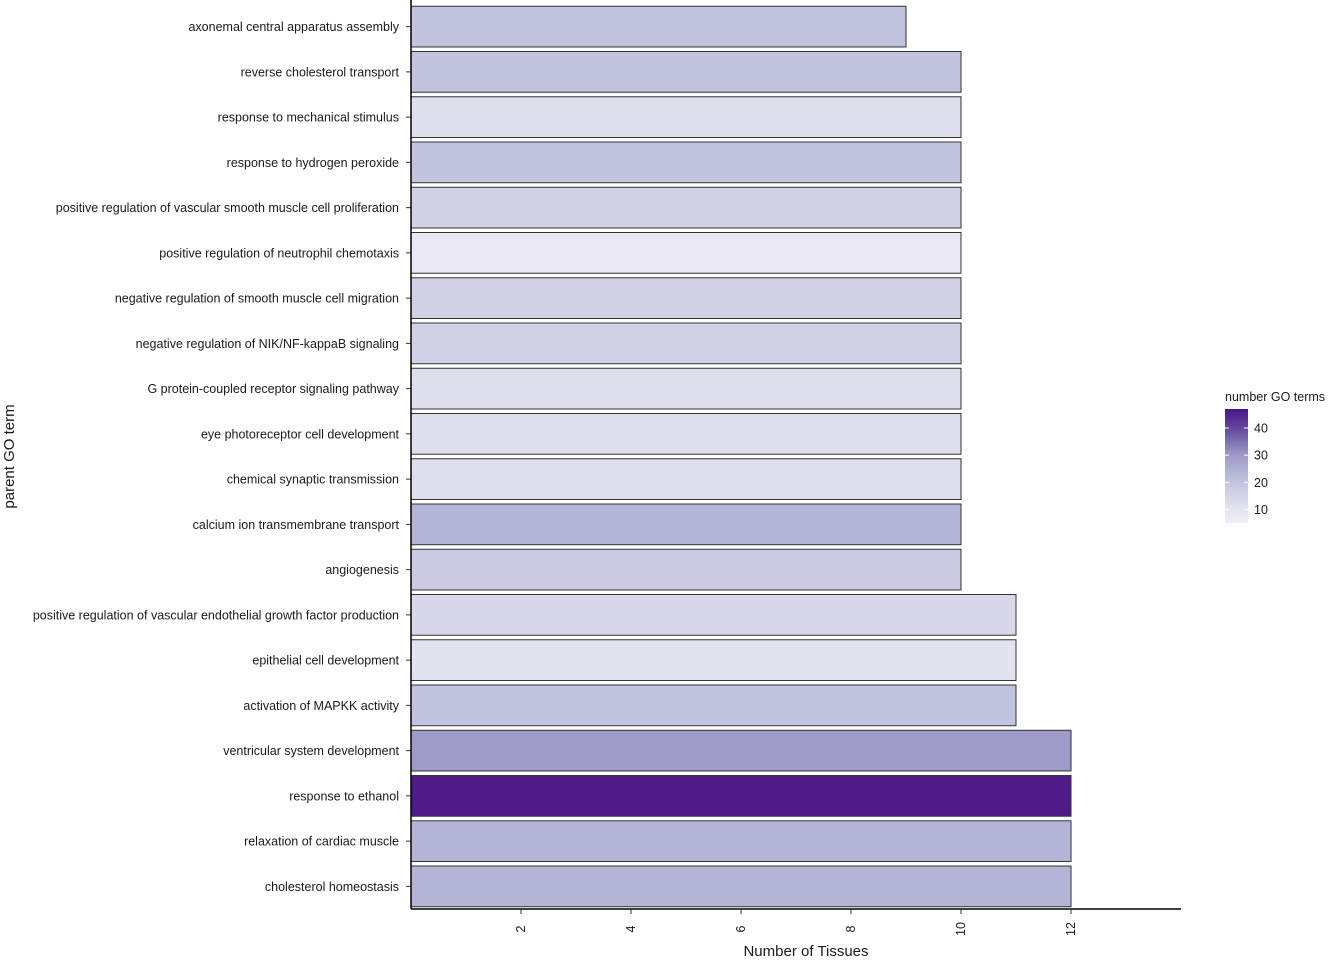 The height and width of the screenshot is (960, 1344). What do you see at coordinates (325, 661) in the screenshot?
I see `category-label: epithelial cell development` at bounding box center [325, 661].